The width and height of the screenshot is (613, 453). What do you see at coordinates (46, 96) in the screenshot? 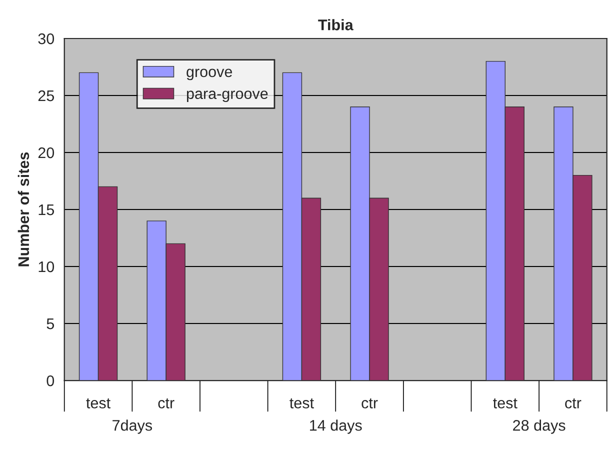
I see `y-tick-label: 25` at bounding box center [46, 96].